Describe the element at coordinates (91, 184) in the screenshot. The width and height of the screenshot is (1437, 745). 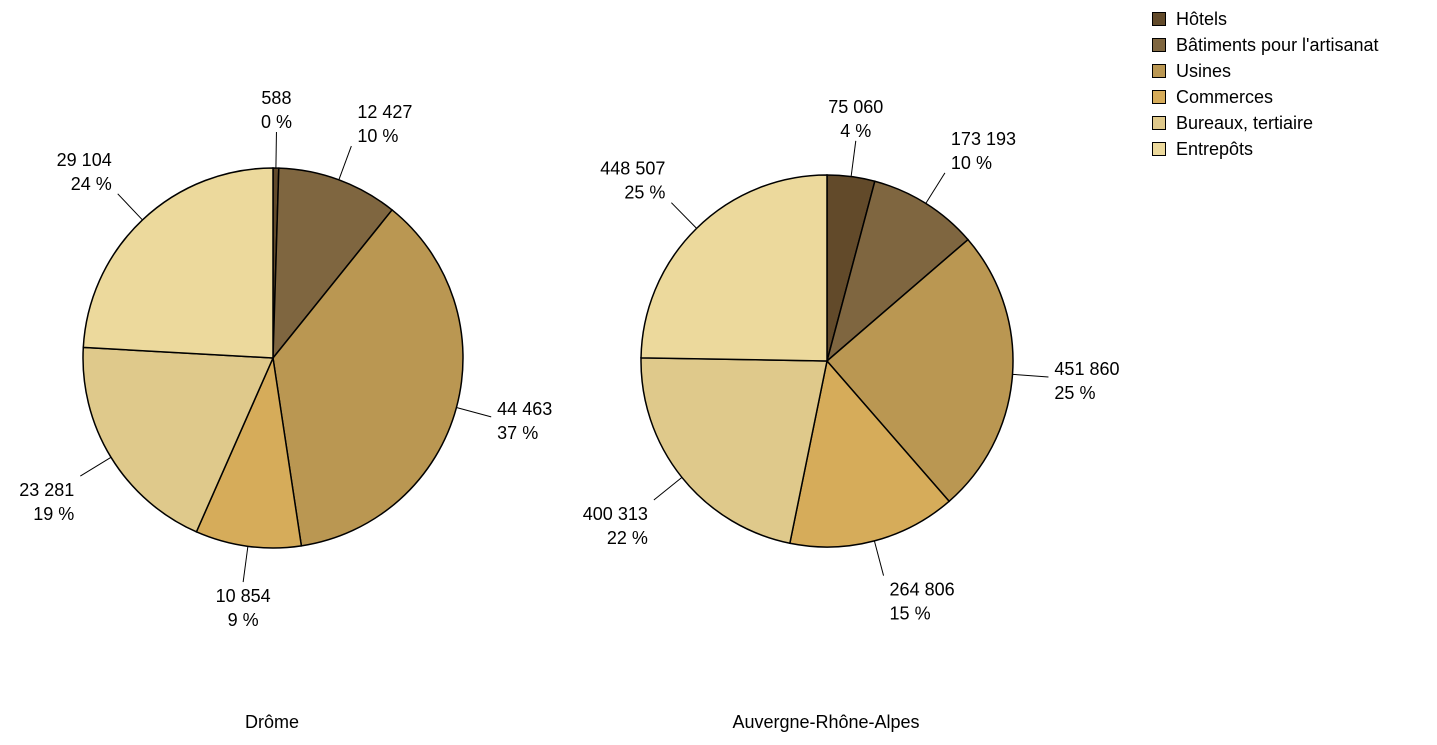
I see `slice-percent-label: 24 %` at that location.